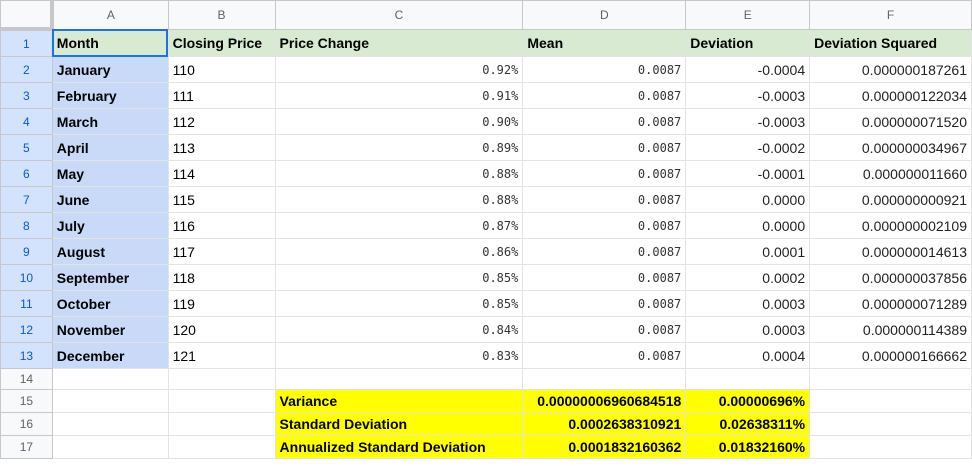  I want to click on summary-percent-cell: 0.00000696%, so click(748, 401).